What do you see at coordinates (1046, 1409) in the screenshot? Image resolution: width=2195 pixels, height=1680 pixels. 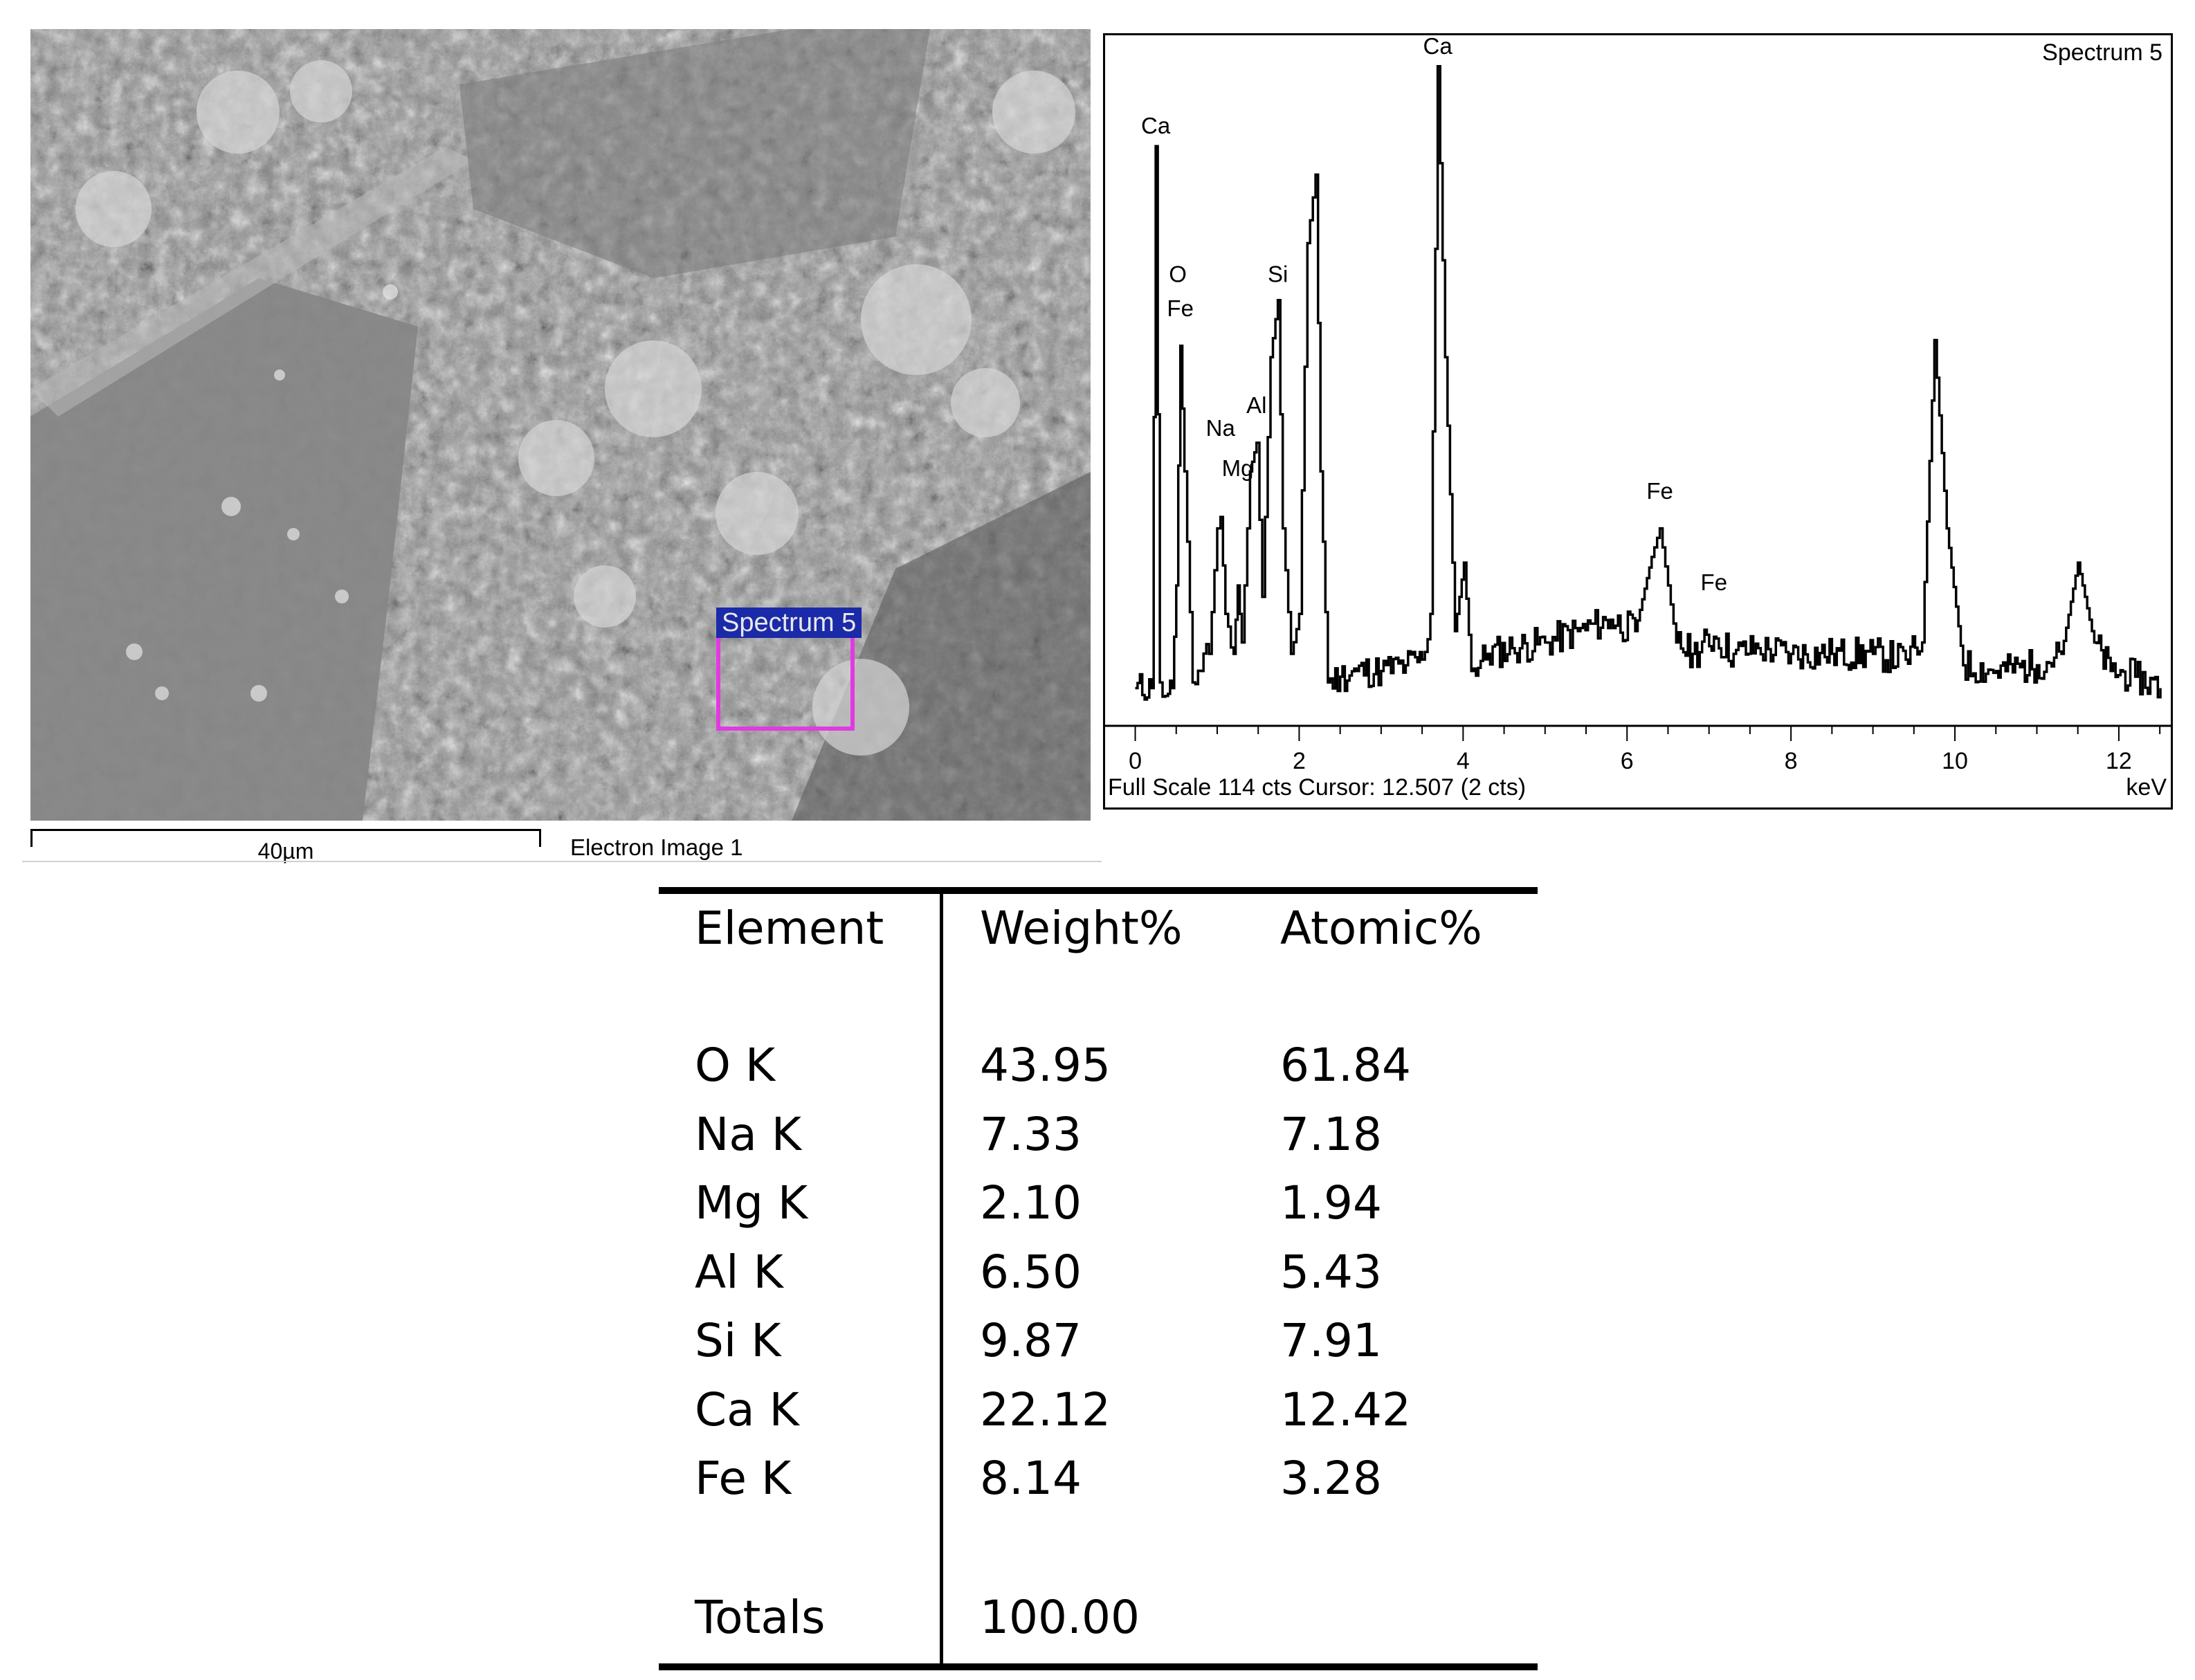 I see `table-cell: 22.12` at bounding box center [1046, 1409].